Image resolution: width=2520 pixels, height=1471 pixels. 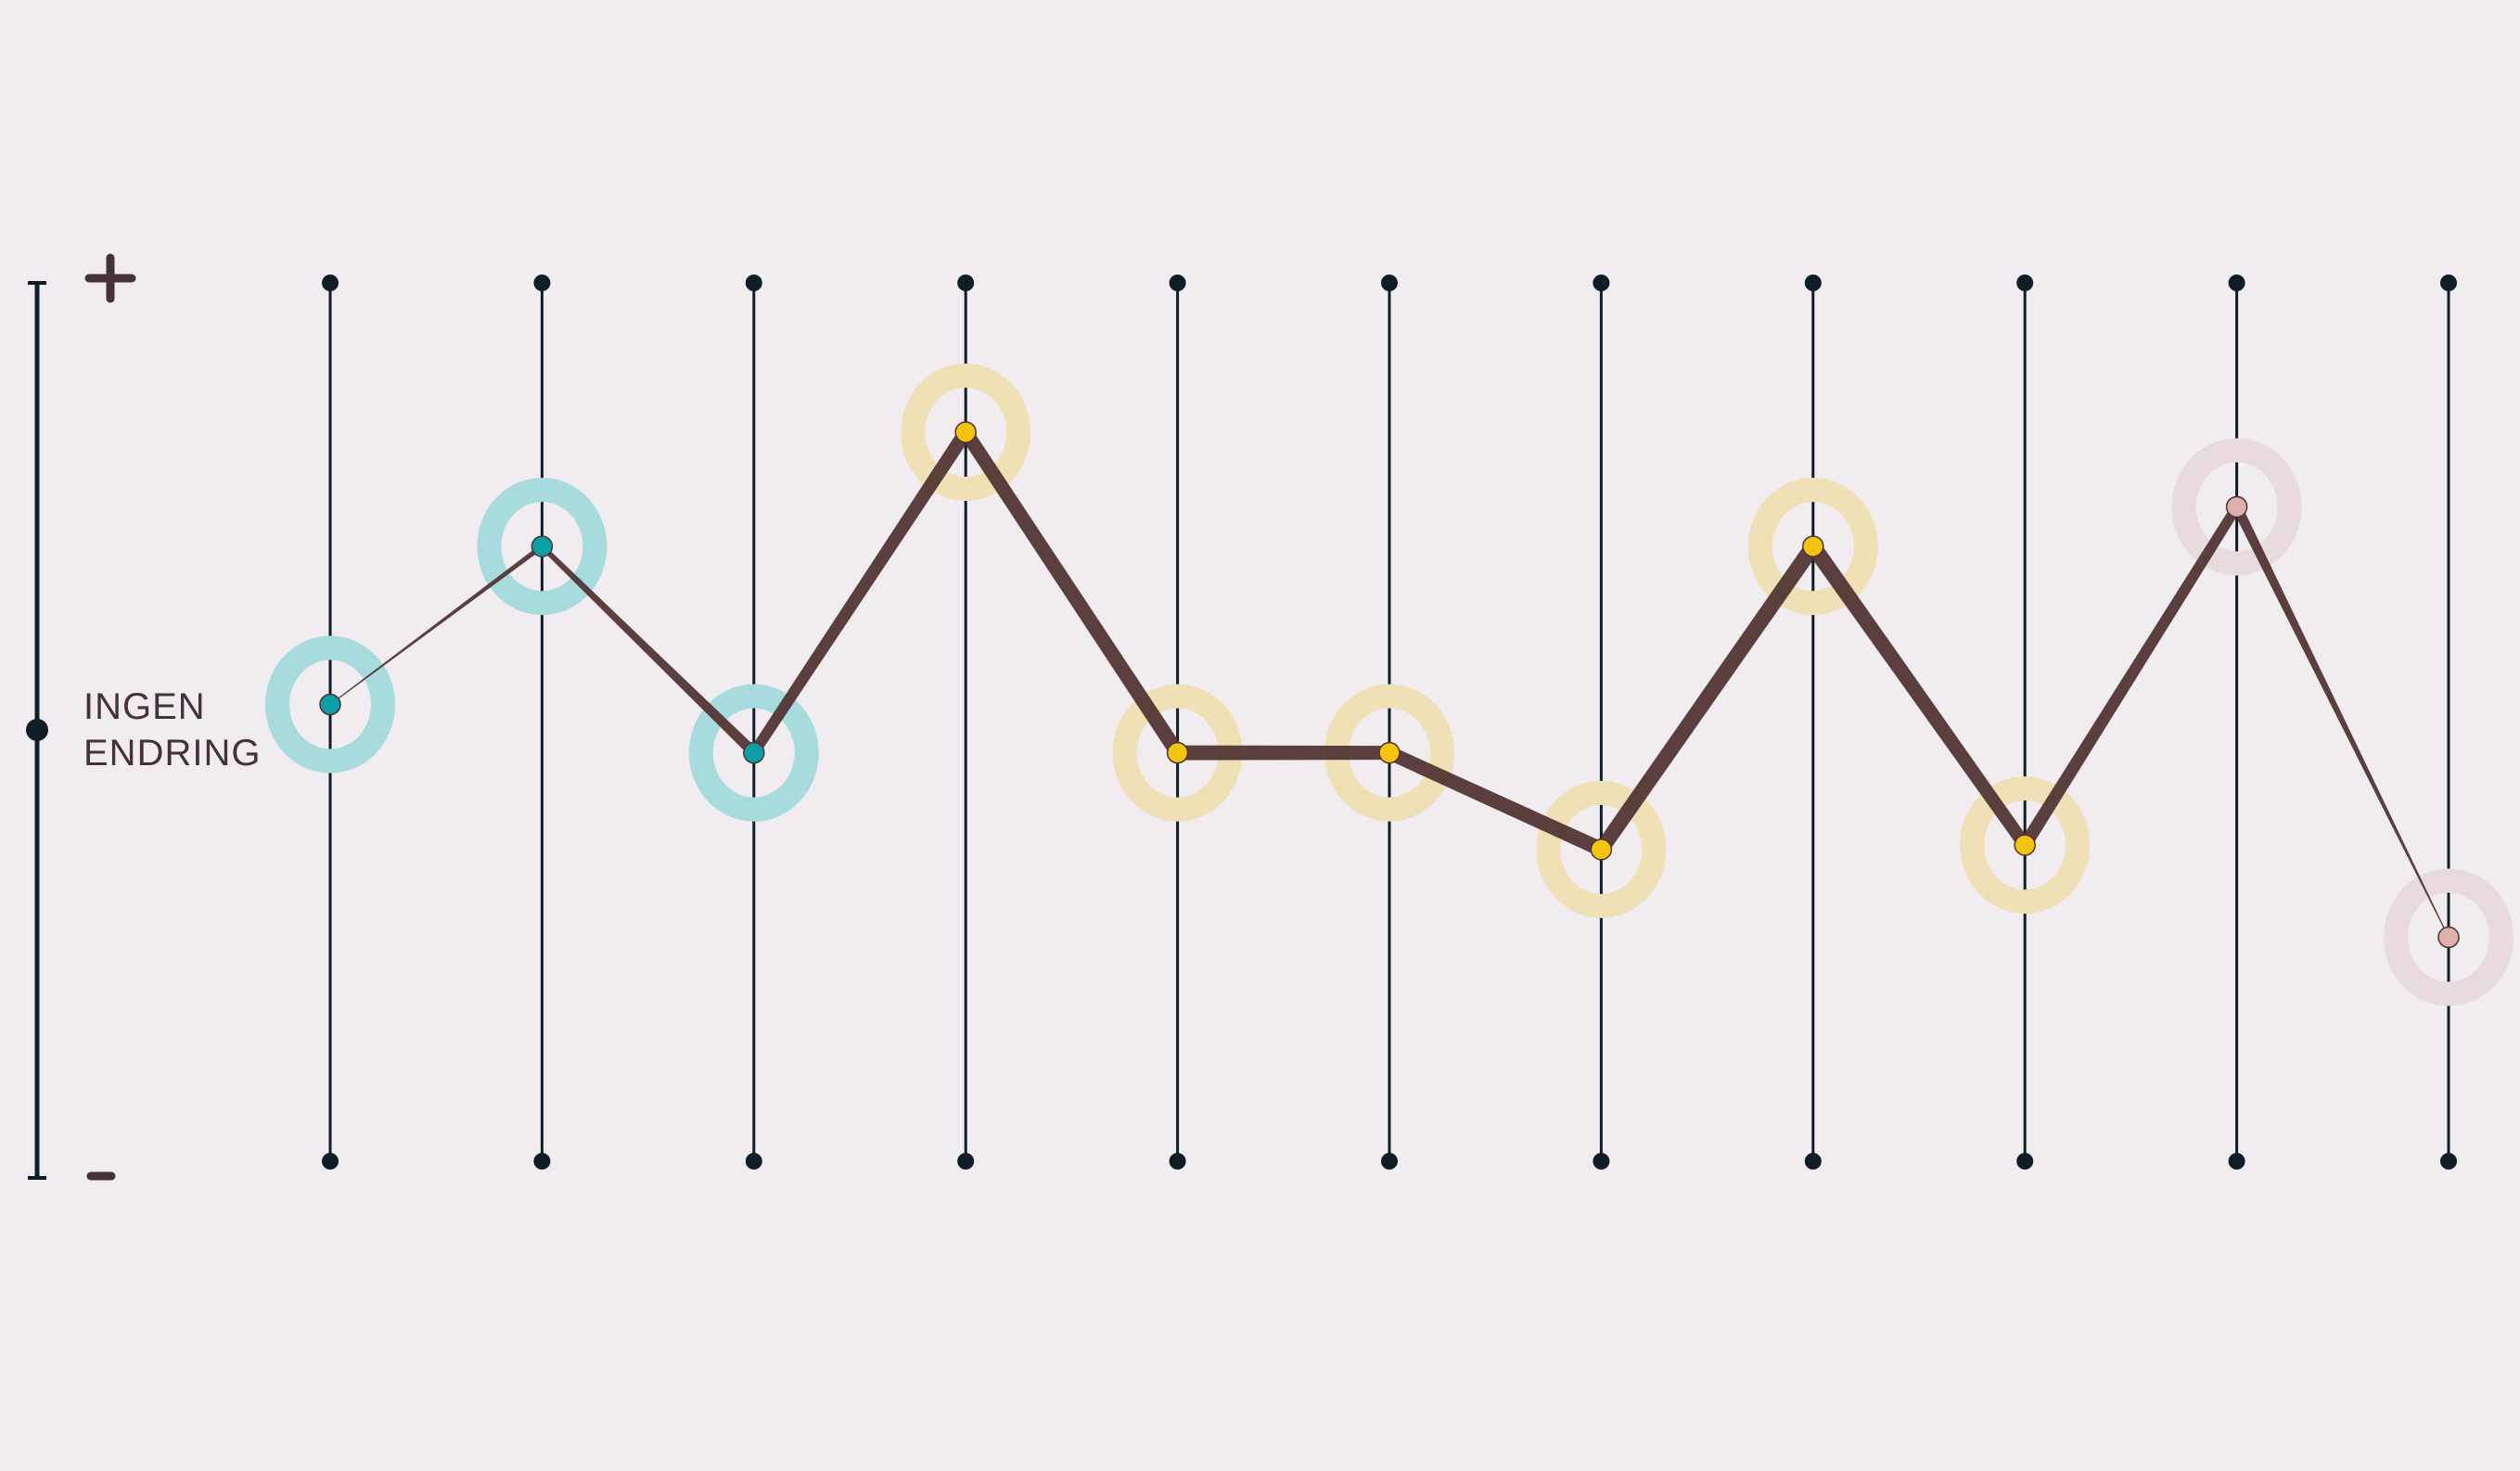 What do you see at coordinates (172, 753) in the screenshot?
I see `baseline-label-line2: ENDRING` at bounding box center [172, 753].